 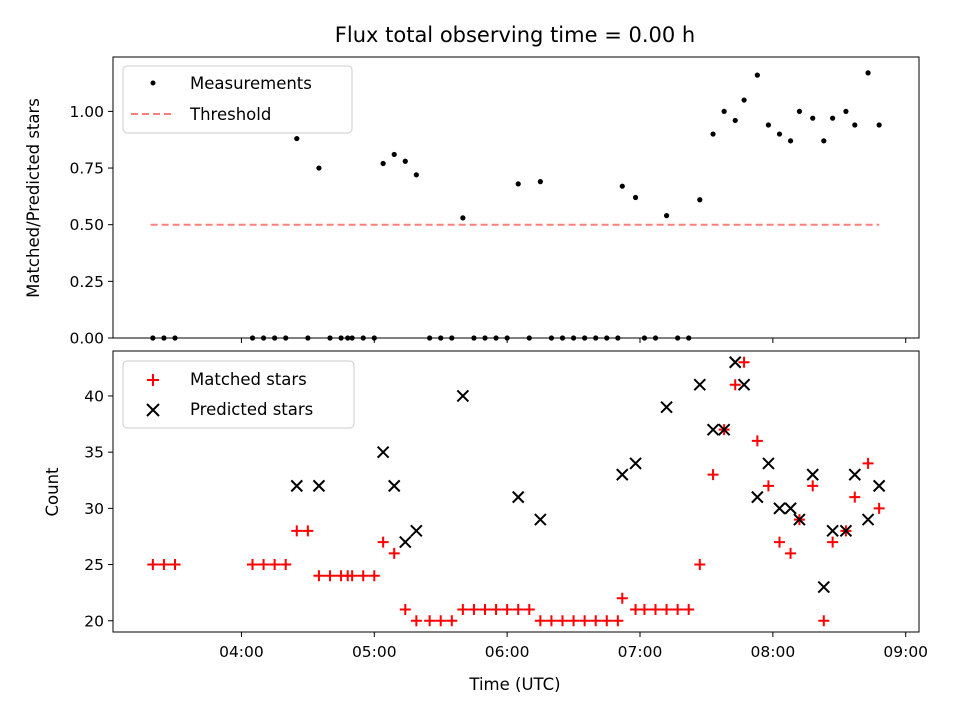 What do you see at coordinates (33, 198) in the screenshot?
I see `y-axis-label-top: Matched/Predicted stars` at bounding box center [33, 198].